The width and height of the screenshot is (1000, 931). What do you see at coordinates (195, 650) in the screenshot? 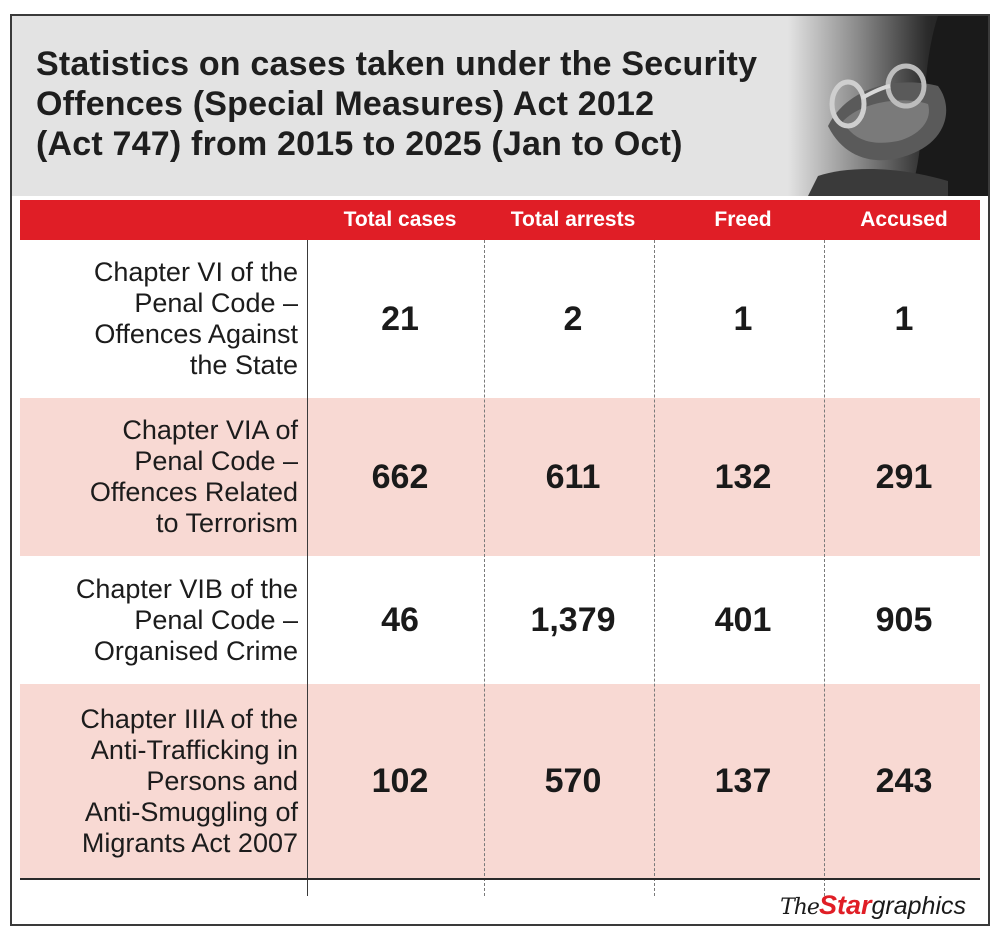
I see `row-label-line: Organised Crime` at bounding box center [195, 650].